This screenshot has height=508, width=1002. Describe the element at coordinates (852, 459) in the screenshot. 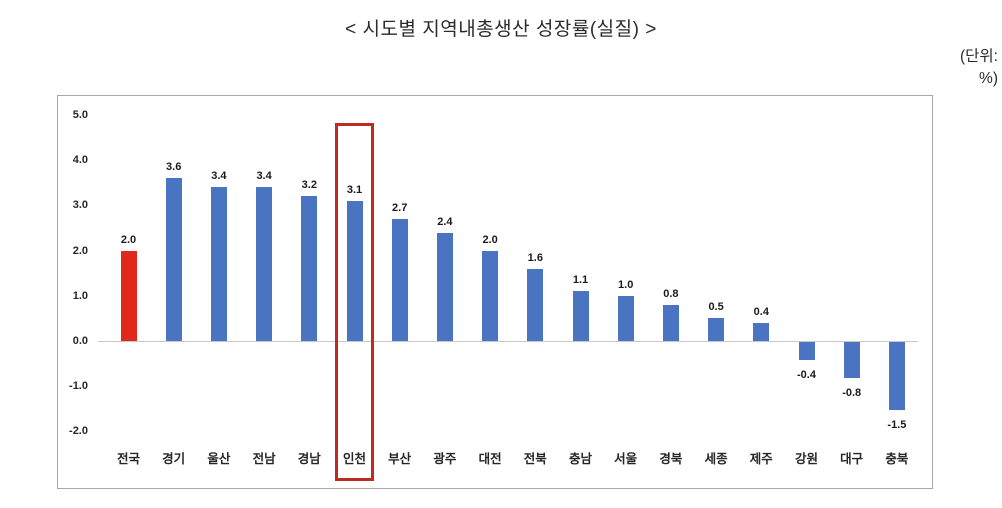

I see `x-axis-label-대구: 대구` at that location.